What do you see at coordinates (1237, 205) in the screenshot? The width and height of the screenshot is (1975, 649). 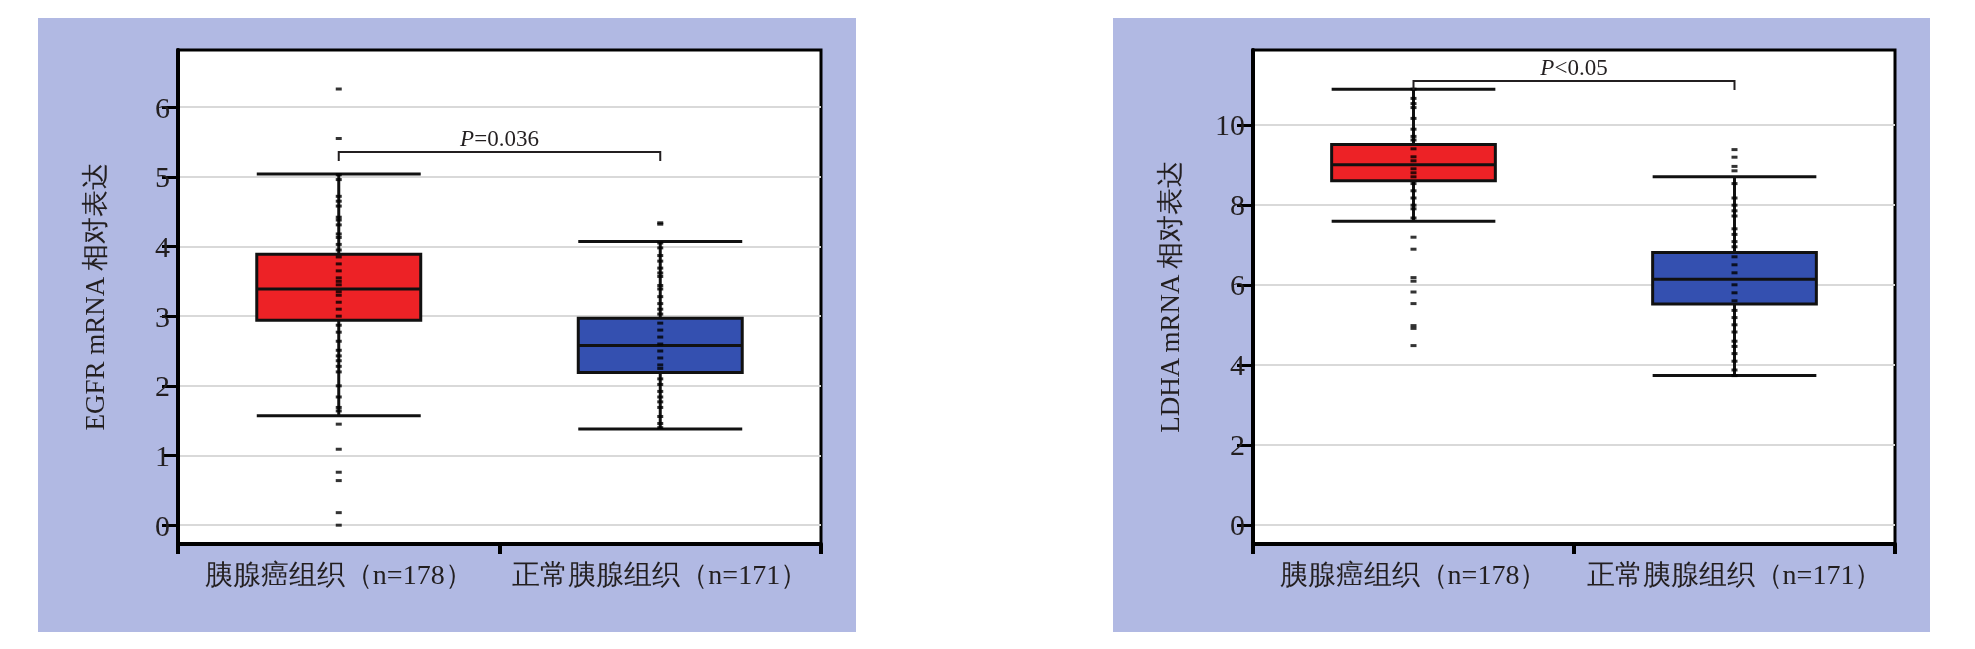 I see `y-tick-label: 8` at bounding box center [1237, 205].